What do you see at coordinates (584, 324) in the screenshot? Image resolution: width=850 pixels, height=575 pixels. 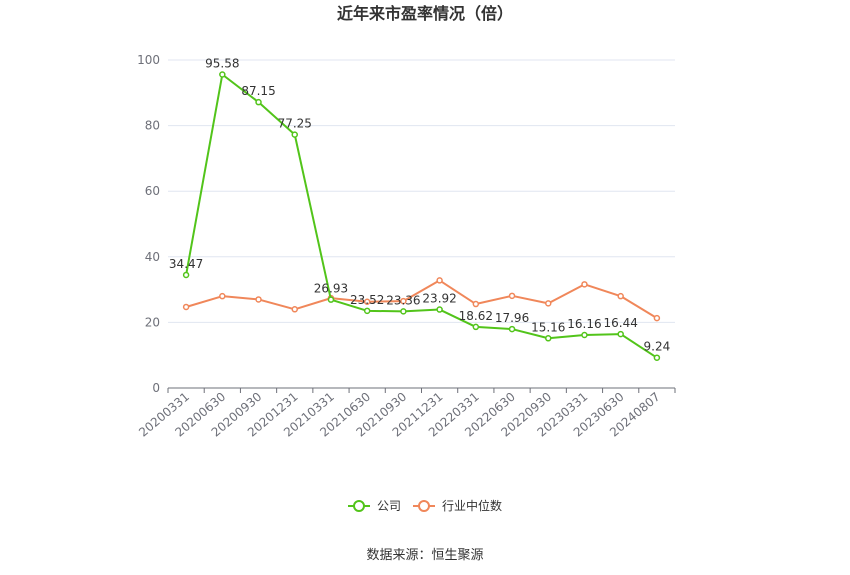 I see `data-label-company: 16.16` at bounding box center [584, 324].